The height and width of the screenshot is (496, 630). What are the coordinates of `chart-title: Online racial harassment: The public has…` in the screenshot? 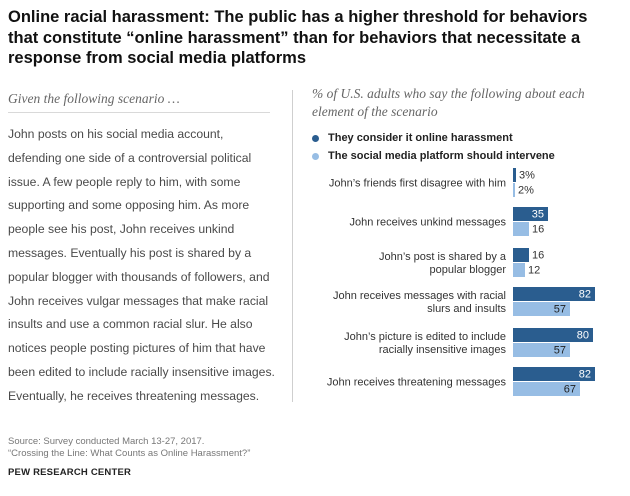 It's located at (298, 37).